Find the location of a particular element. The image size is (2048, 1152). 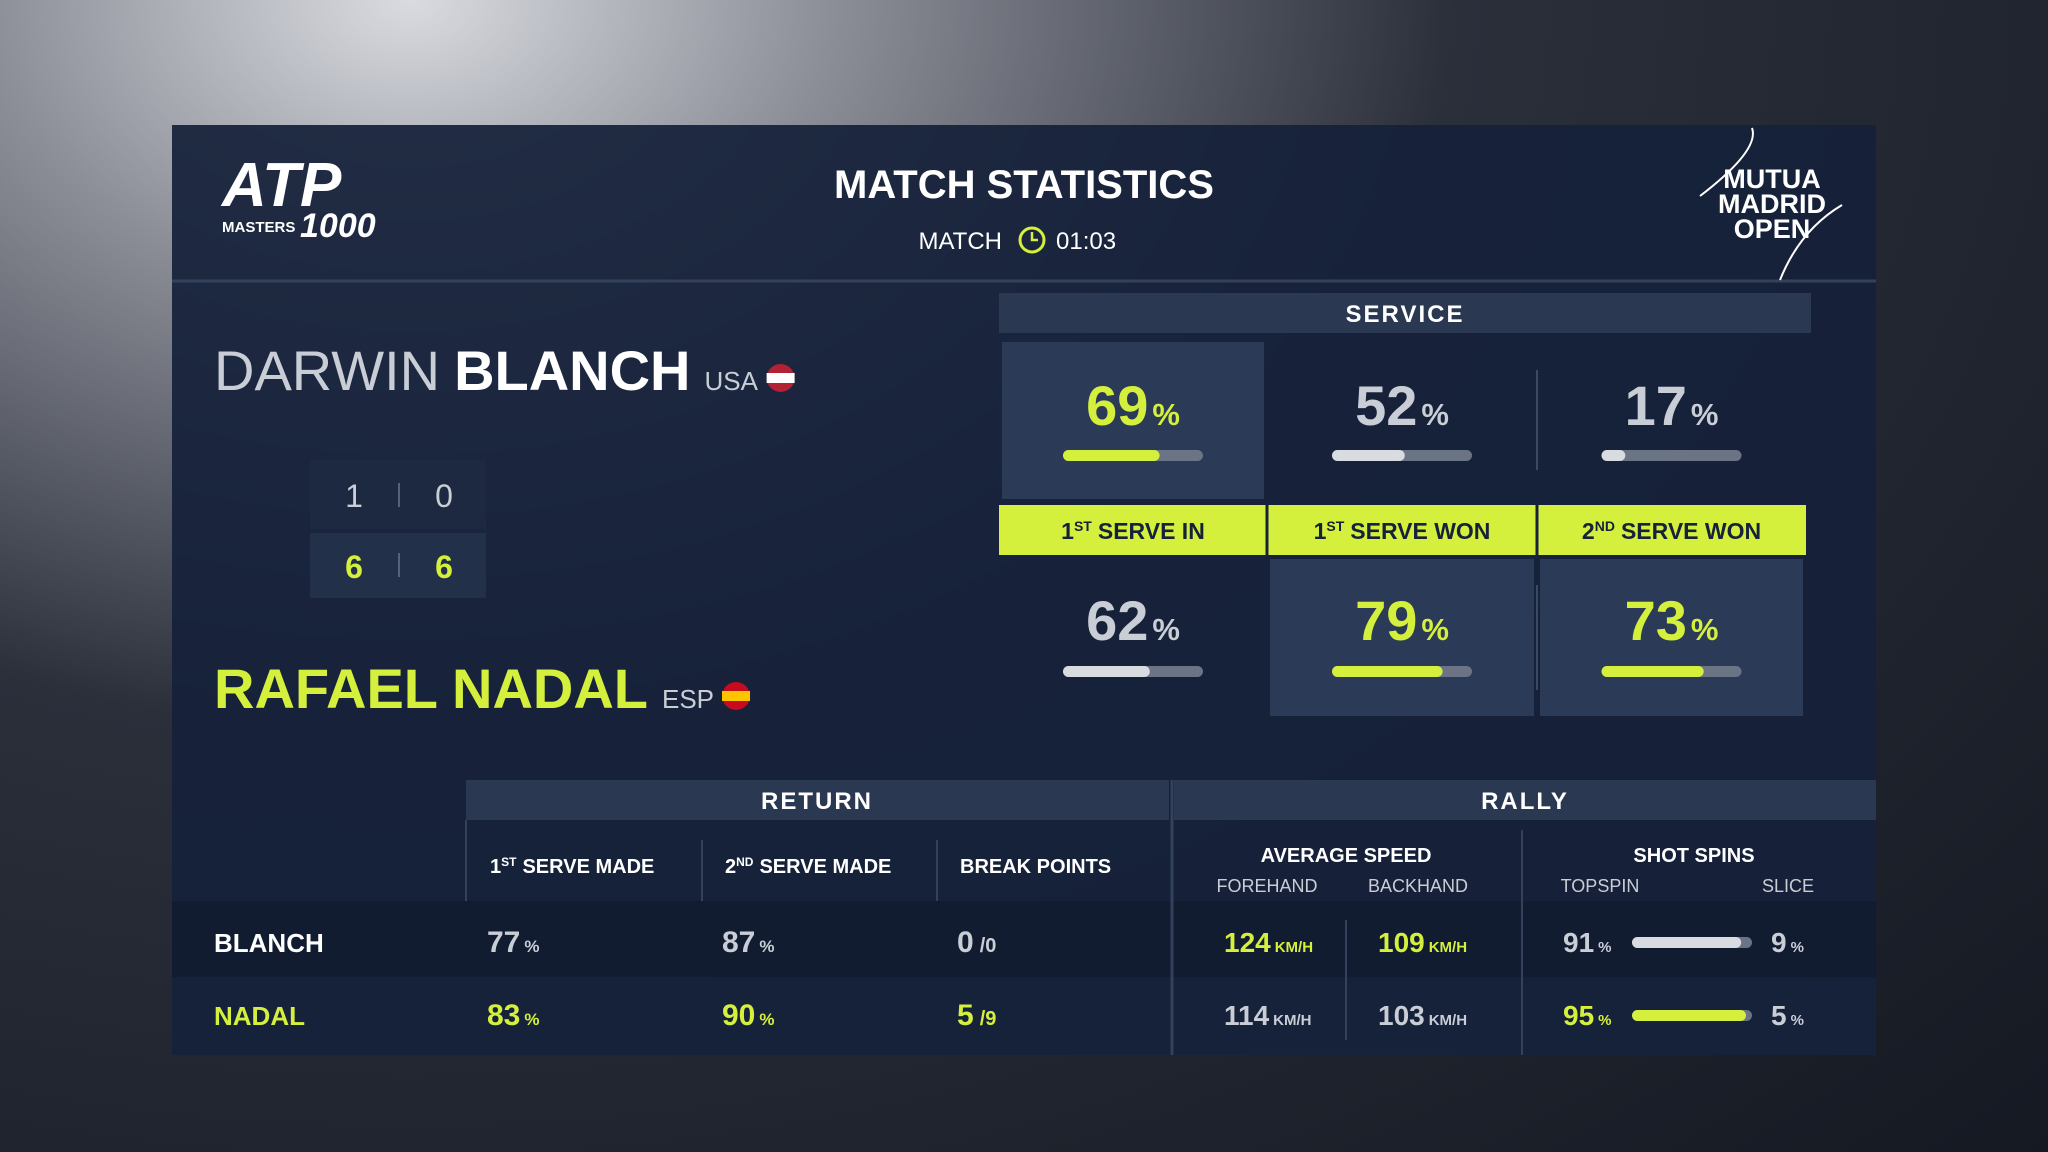

column-header-text: SERVE MADE is located at coordinates (588, 867).